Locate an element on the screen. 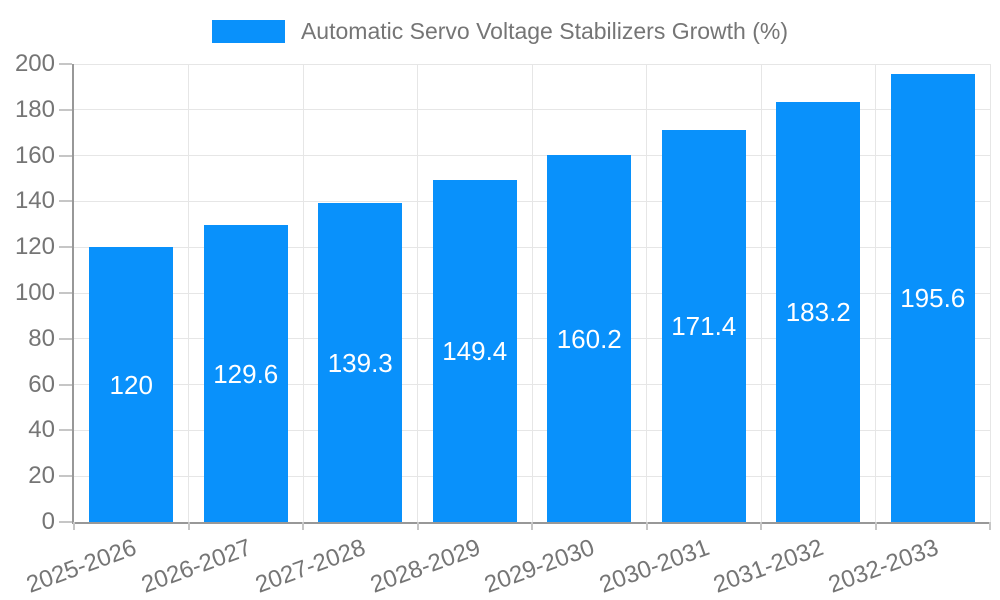 This screenshot has height=600, width=1000. legend-swatch-icon is located at coordinates (248, 31).